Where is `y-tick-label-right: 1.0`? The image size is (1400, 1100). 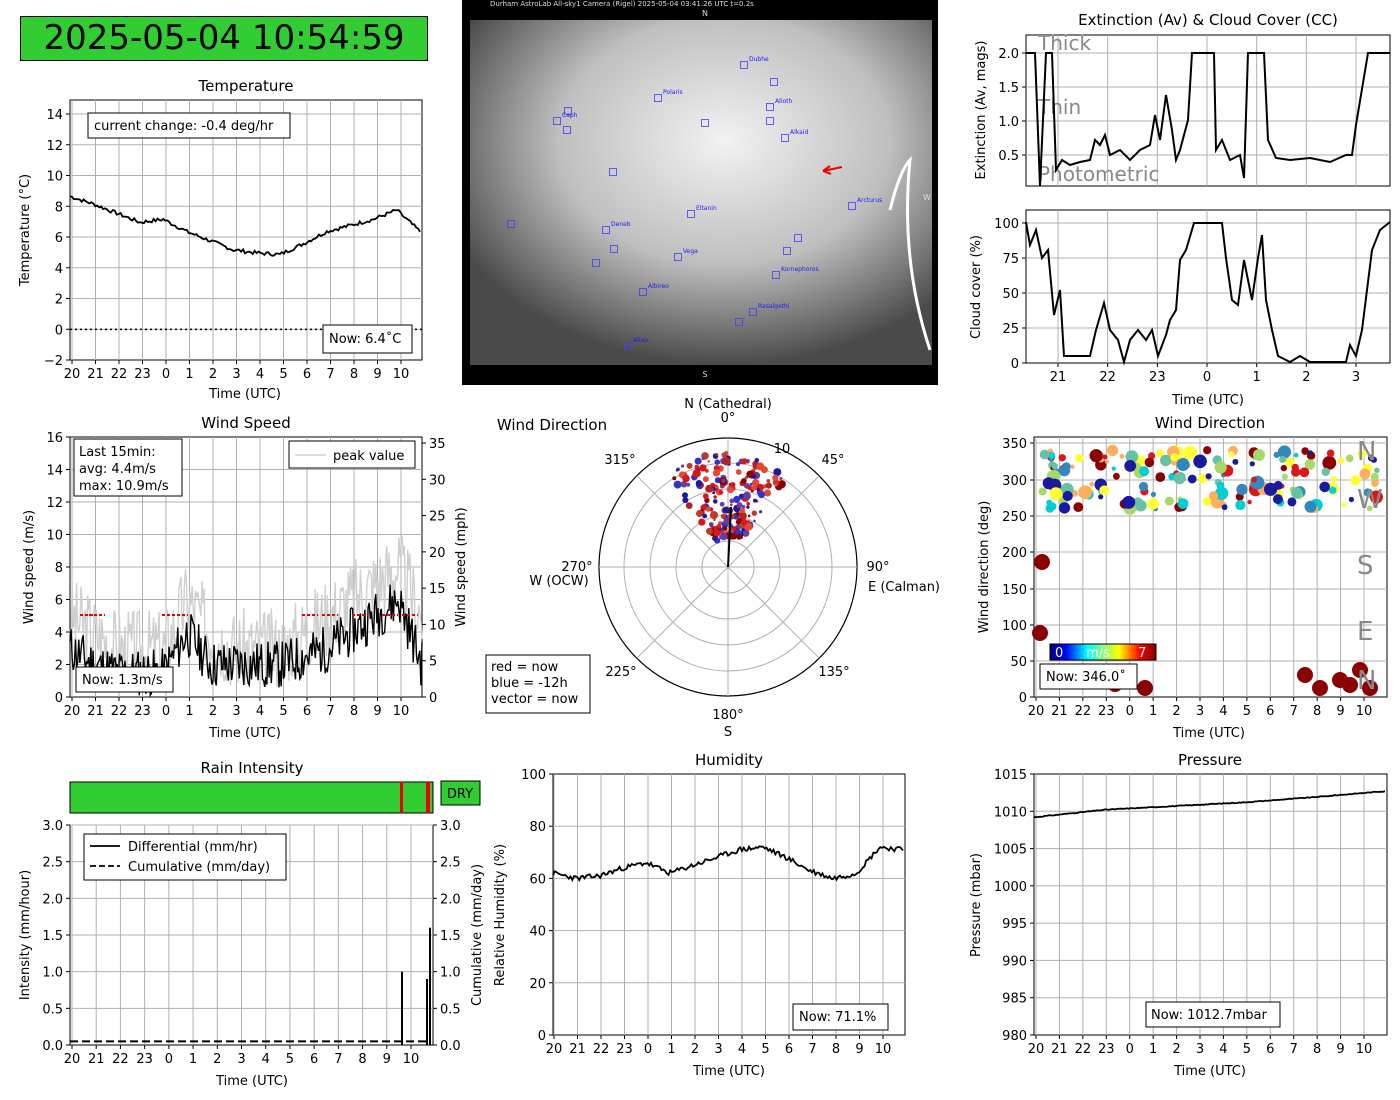 y-tick-label-right: 1.0 is located at coordinates (450, 973).